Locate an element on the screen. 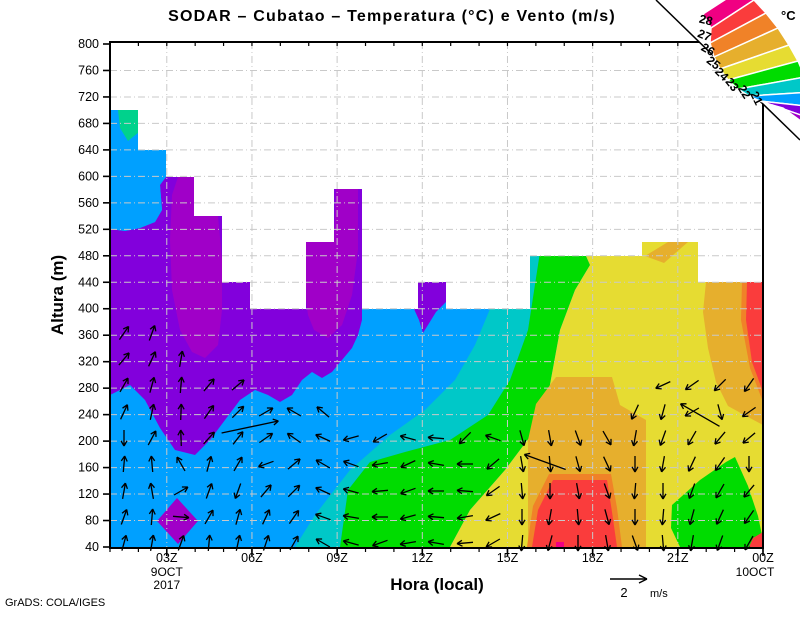  reference-speed-unit: m/s is located at coordinates (659, 594).